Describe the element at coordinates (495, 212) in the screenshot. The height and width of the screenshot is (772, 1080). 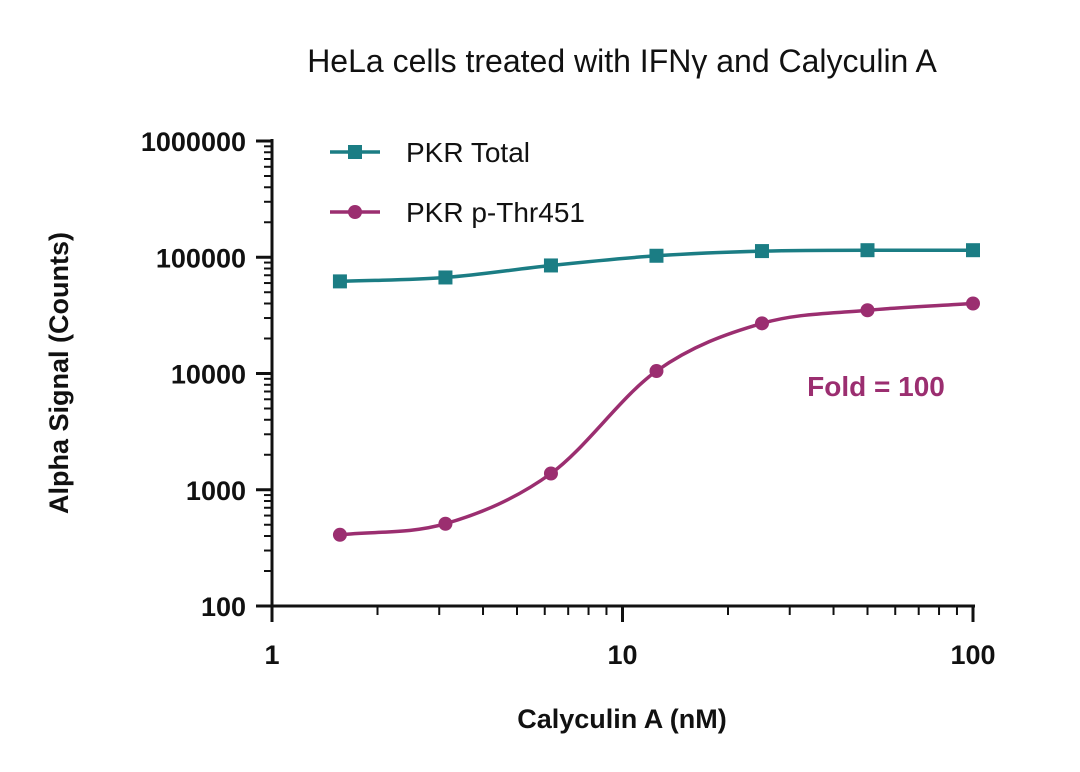
I see `legend-label: PKR p-Thr451` at that location.